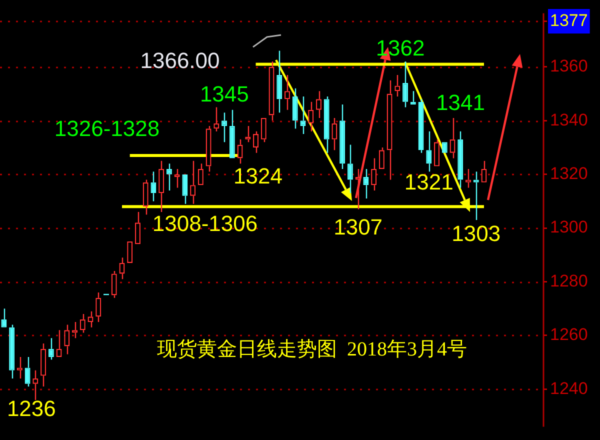 Image resolution: width=600 pixels, height=440 pixels. I want to click on y-tick-label: 1360, so click(569, 66).